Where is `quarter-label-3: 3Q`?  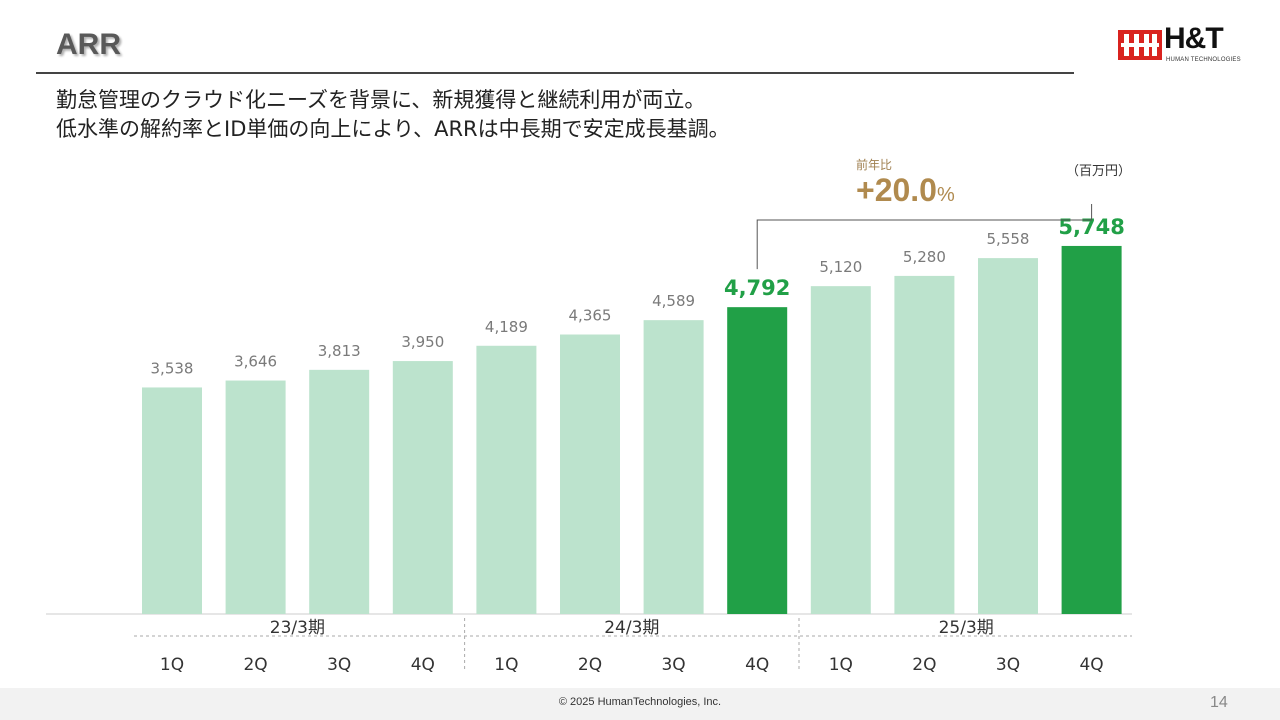 quarter-label-3: 3Q is located at coordinates (339, 665).